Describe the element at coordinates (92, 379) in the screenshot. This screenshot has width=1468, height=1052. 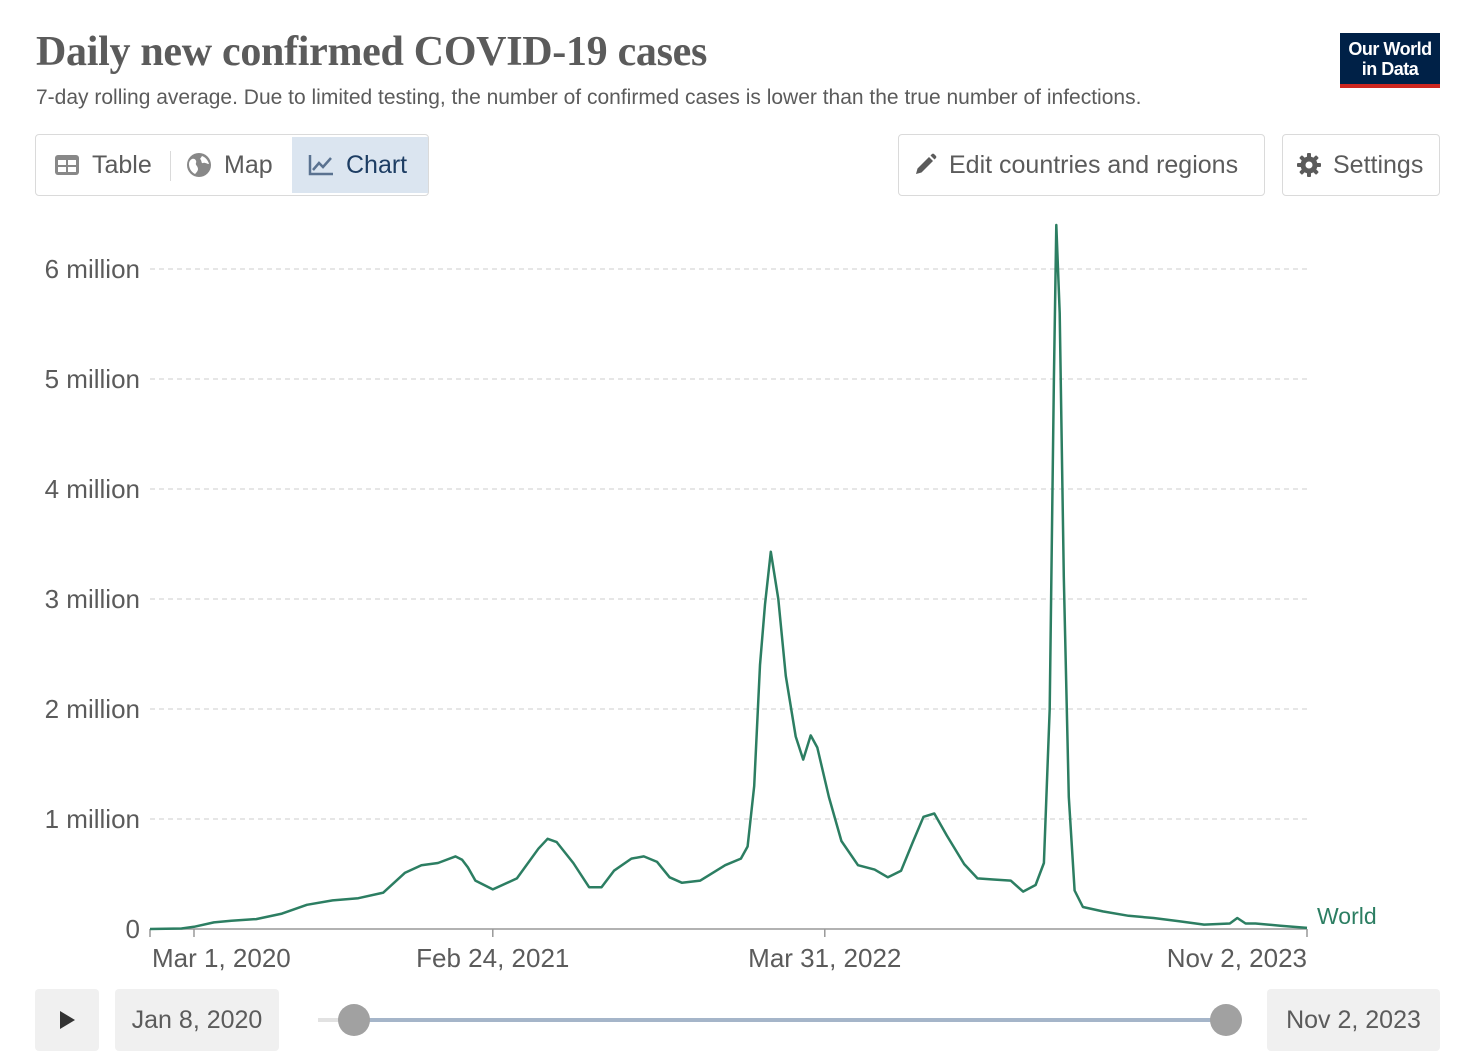
I see `y-tick-label: 5 million` at that location.